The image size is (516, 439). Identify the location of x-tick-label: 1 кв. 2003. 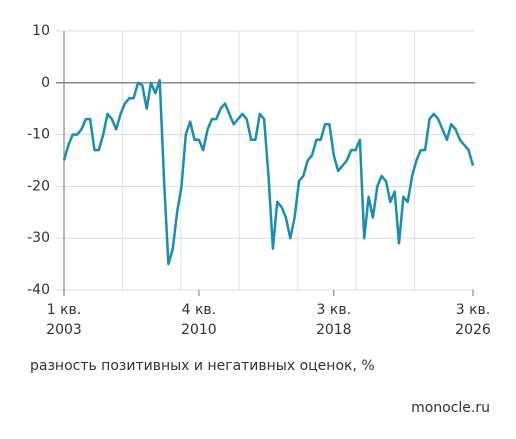
(64, 320).